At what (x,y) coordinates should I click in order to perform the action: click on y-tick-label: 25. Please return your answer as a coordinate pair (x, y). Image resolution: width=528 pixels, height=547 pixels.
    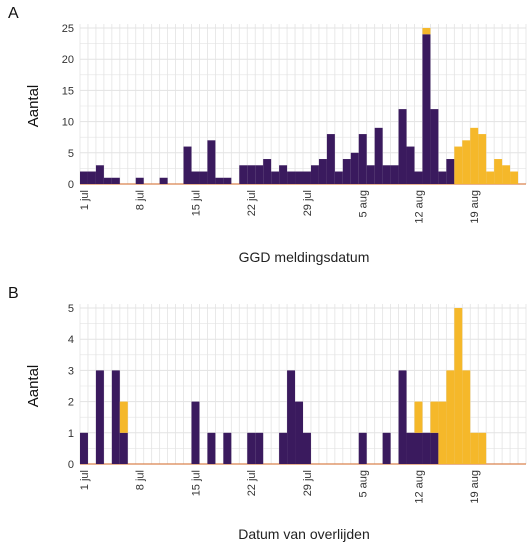
    Looking at the image, I should click on (68, 29).